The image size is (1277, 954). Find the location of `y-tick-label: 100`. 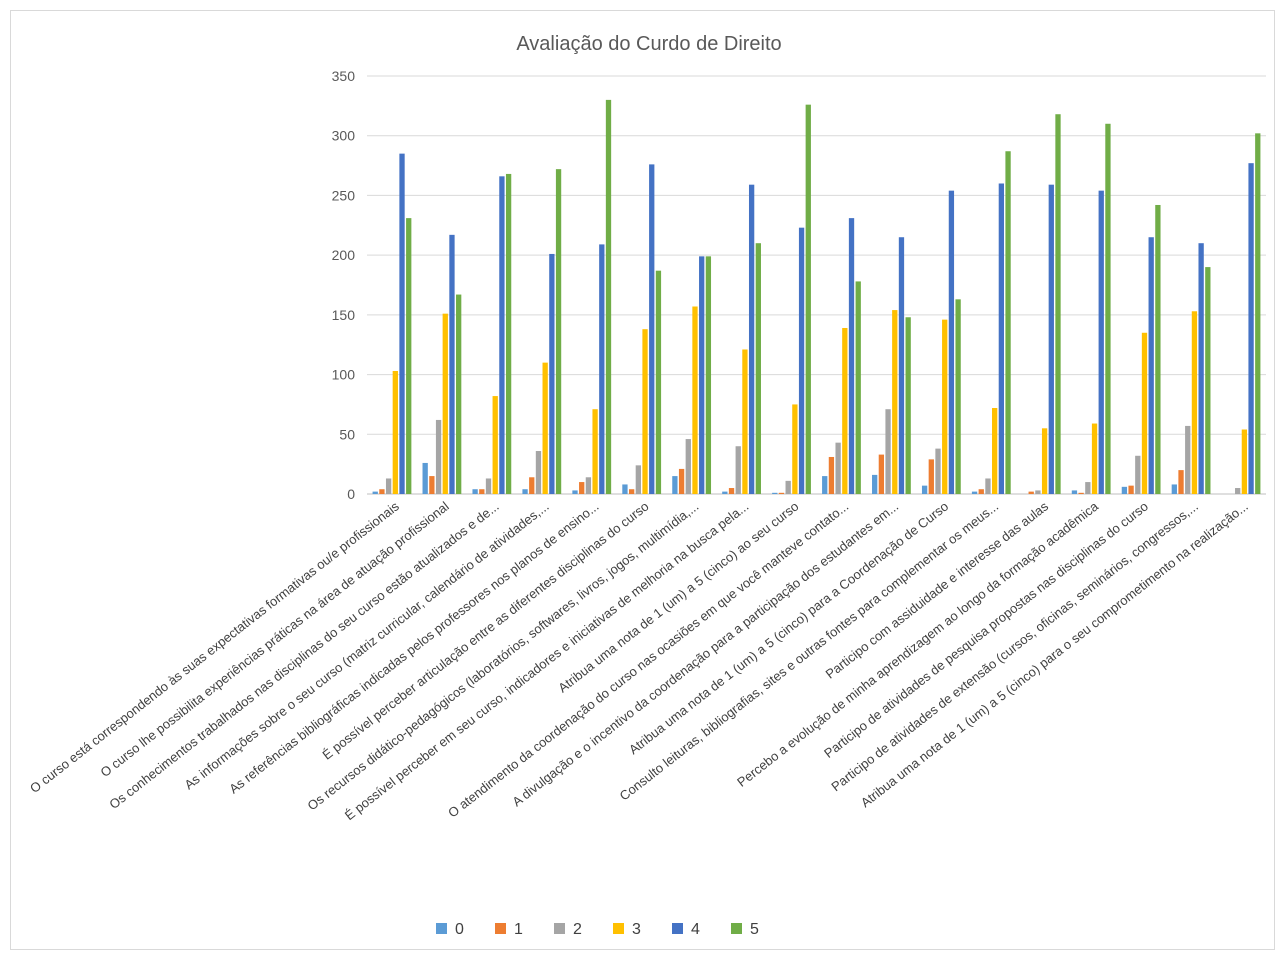

y-tick-label: 100 is located at coordinates (344, 375).